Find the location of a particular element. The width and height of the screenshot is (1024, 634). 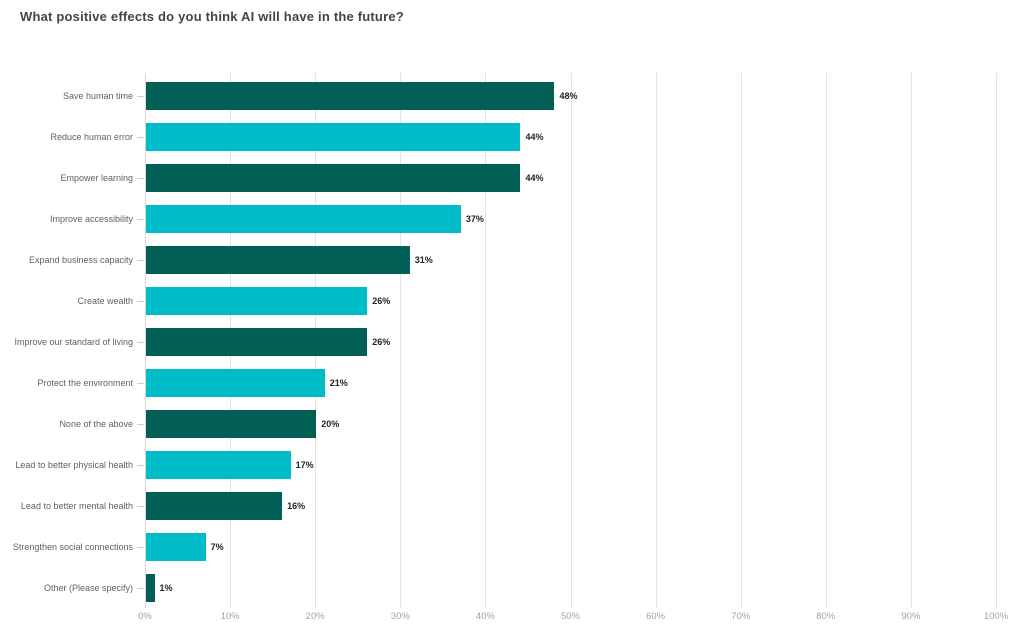

category-label: Empower learning is located at coordinates (96, 178).